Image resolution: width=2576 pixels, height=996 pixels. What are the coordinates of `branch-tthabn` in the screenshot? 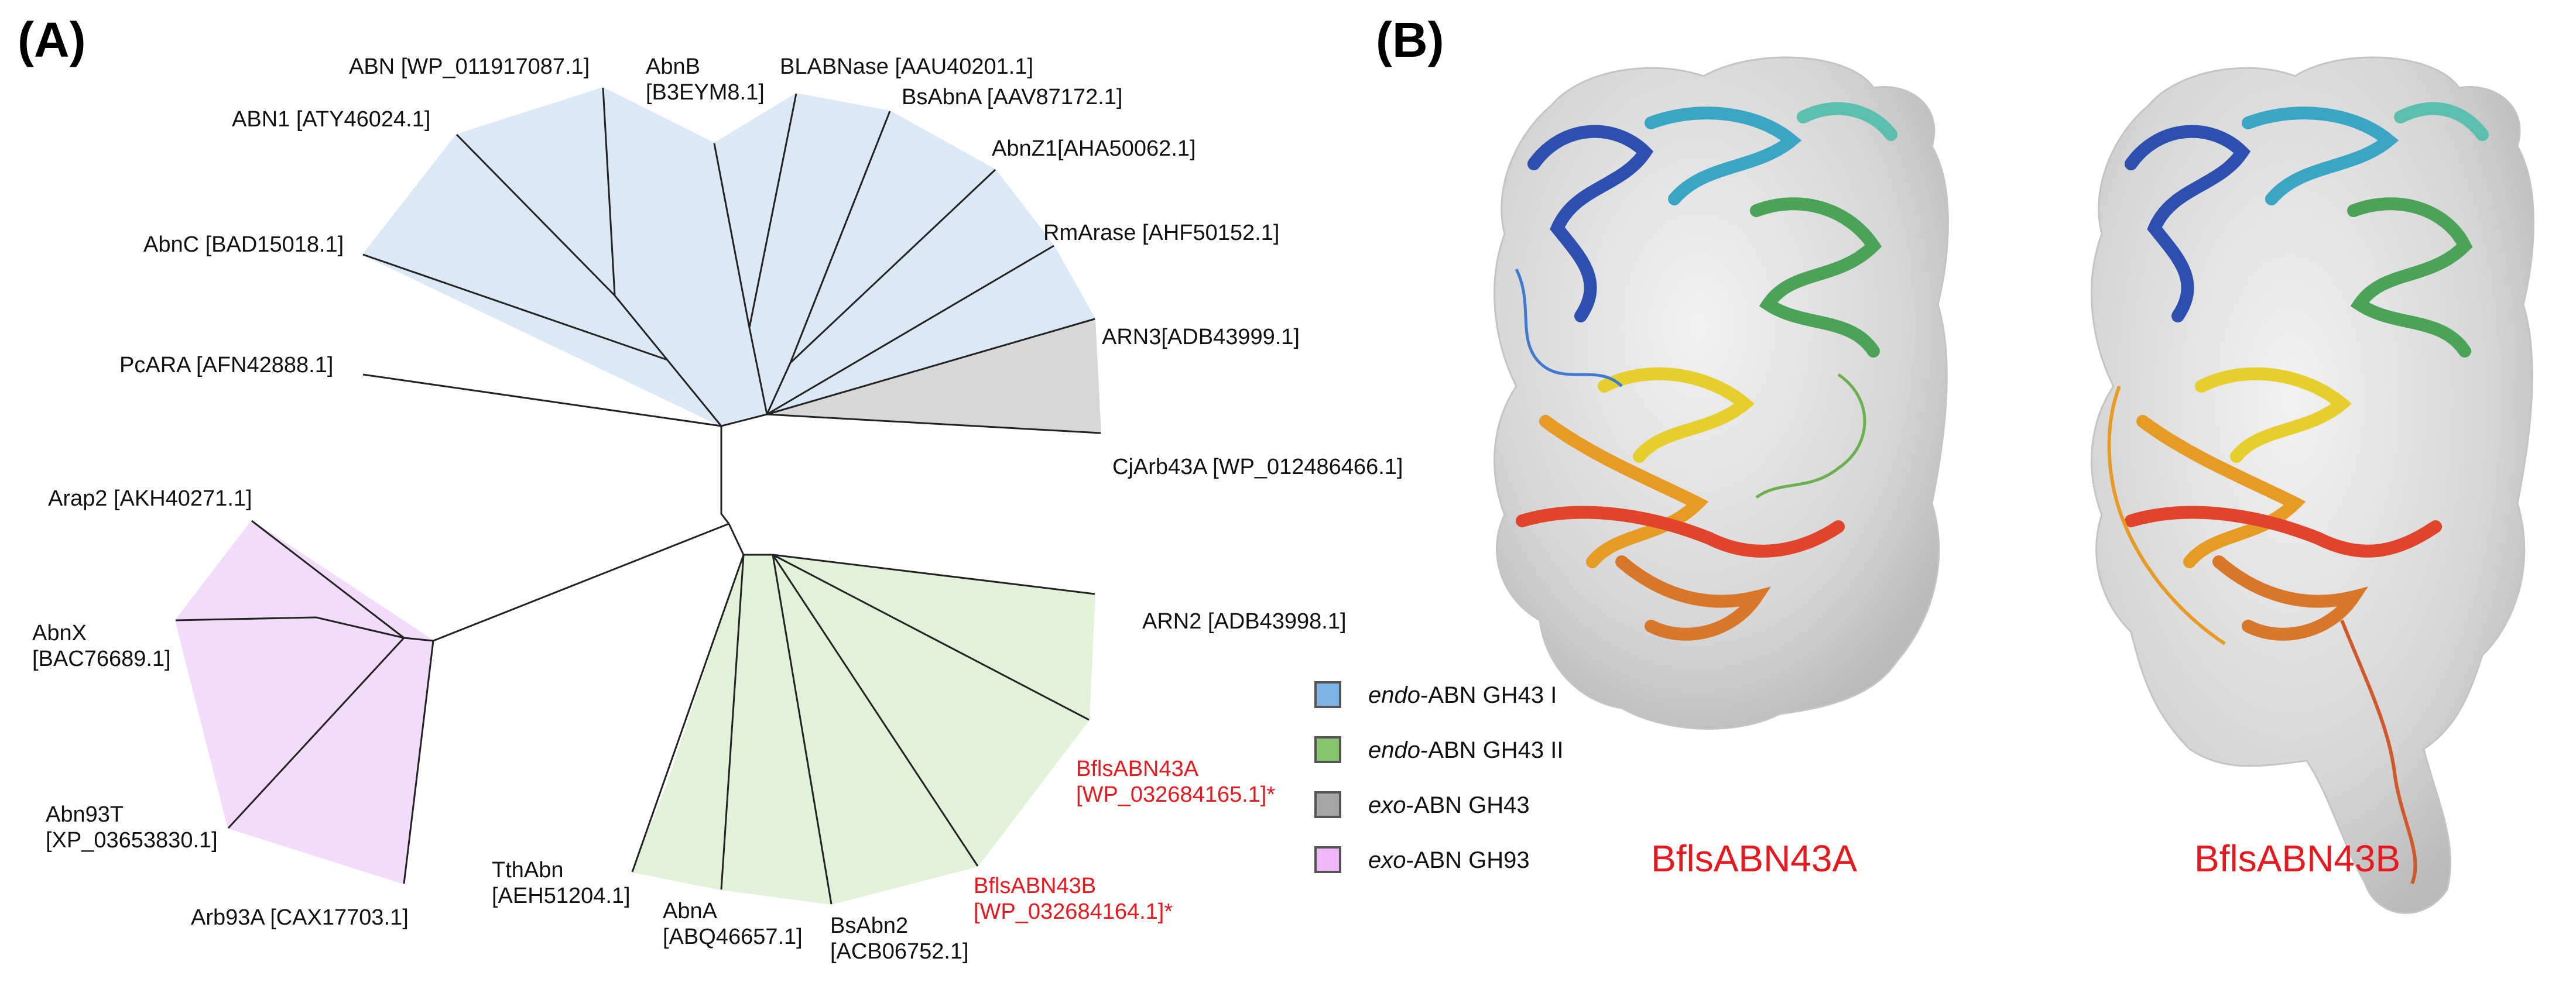 It's located at (688, 713).